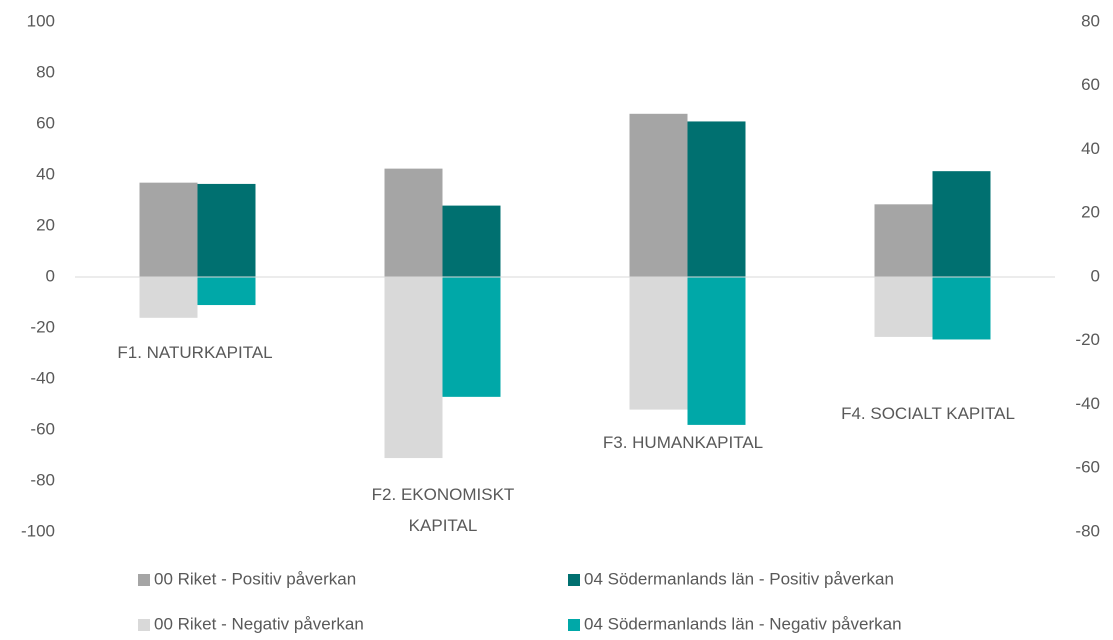  I want to click on y-tick-label: -20, so click(42, 326).